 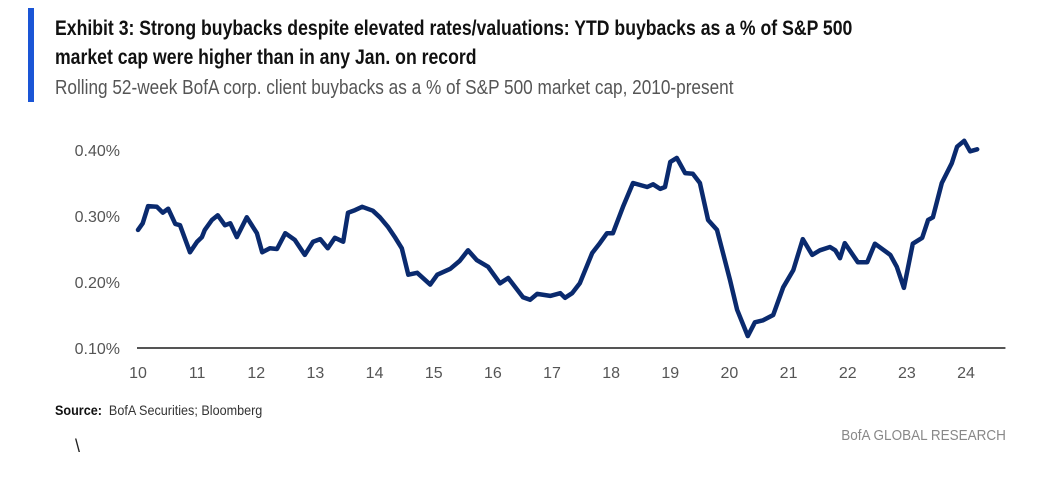 I want to click on x-tick-label: 14, so click(x=375, y=373).